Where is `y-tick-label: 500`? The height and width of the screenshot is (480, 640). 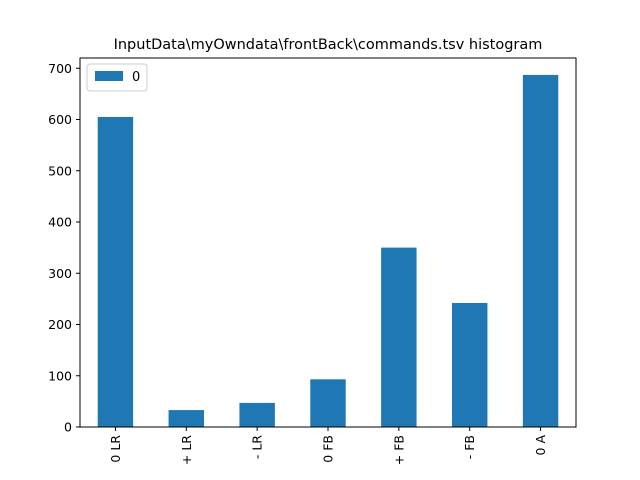 y-tick-label: 500 is located at coordinates (60, 170).